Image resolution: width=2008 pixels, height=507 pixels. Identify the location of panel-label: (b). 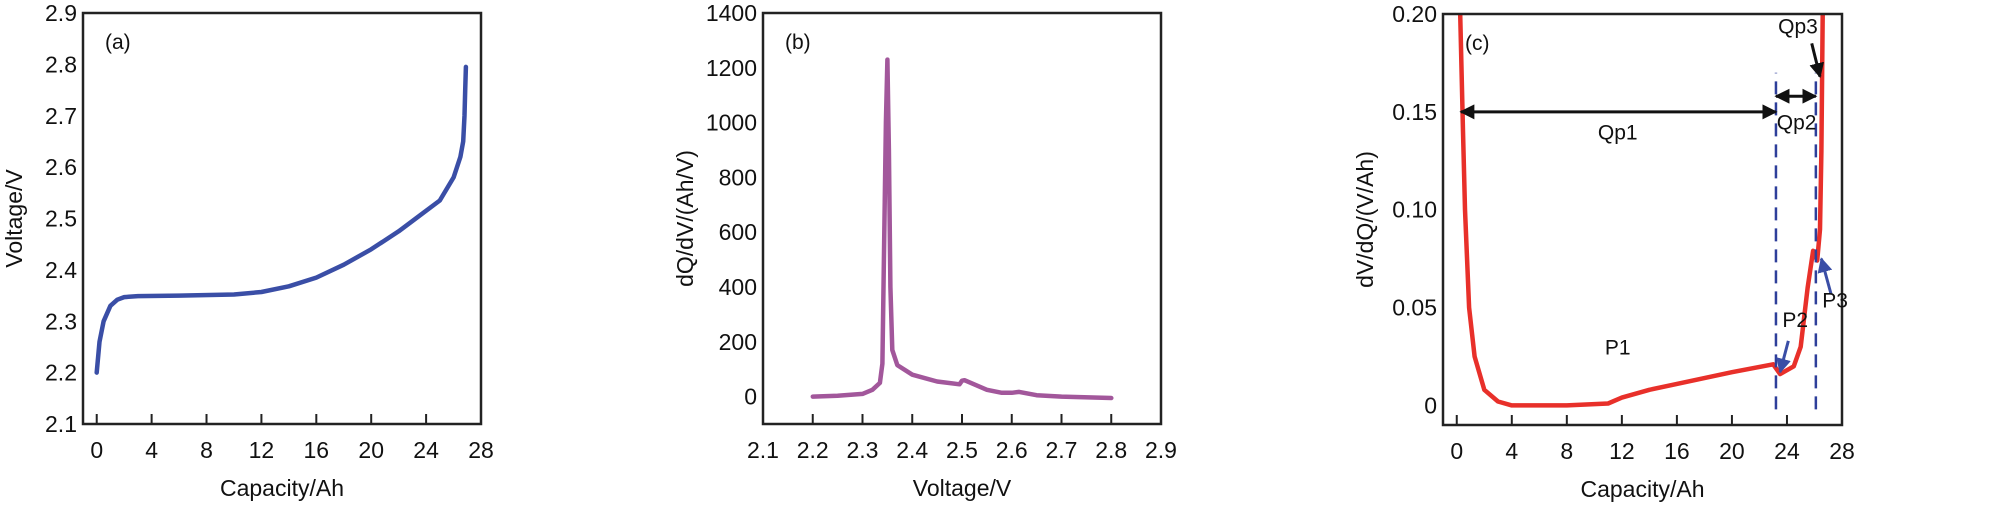
(798, 42).